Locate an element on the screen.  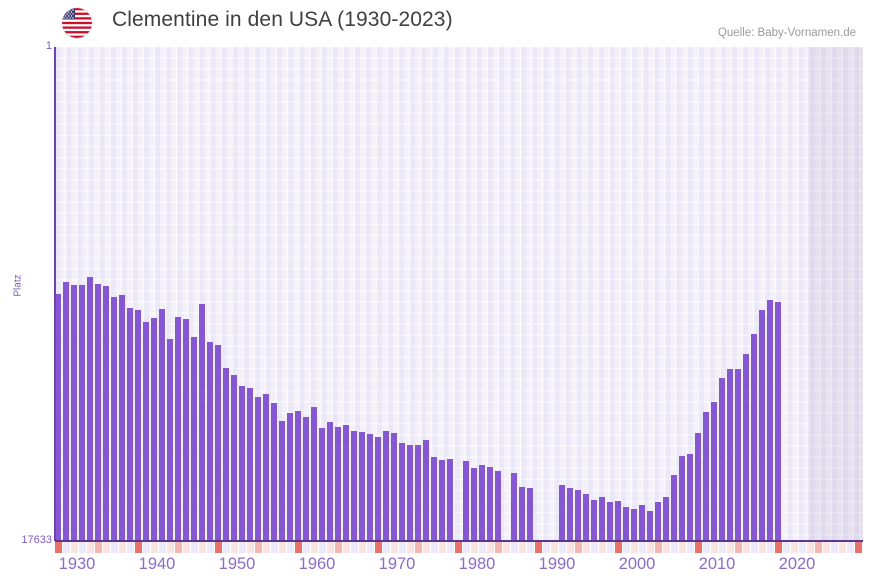
source-attribution: Quelle: Baby-Vornamen.de is located at coordinates (786, 33).